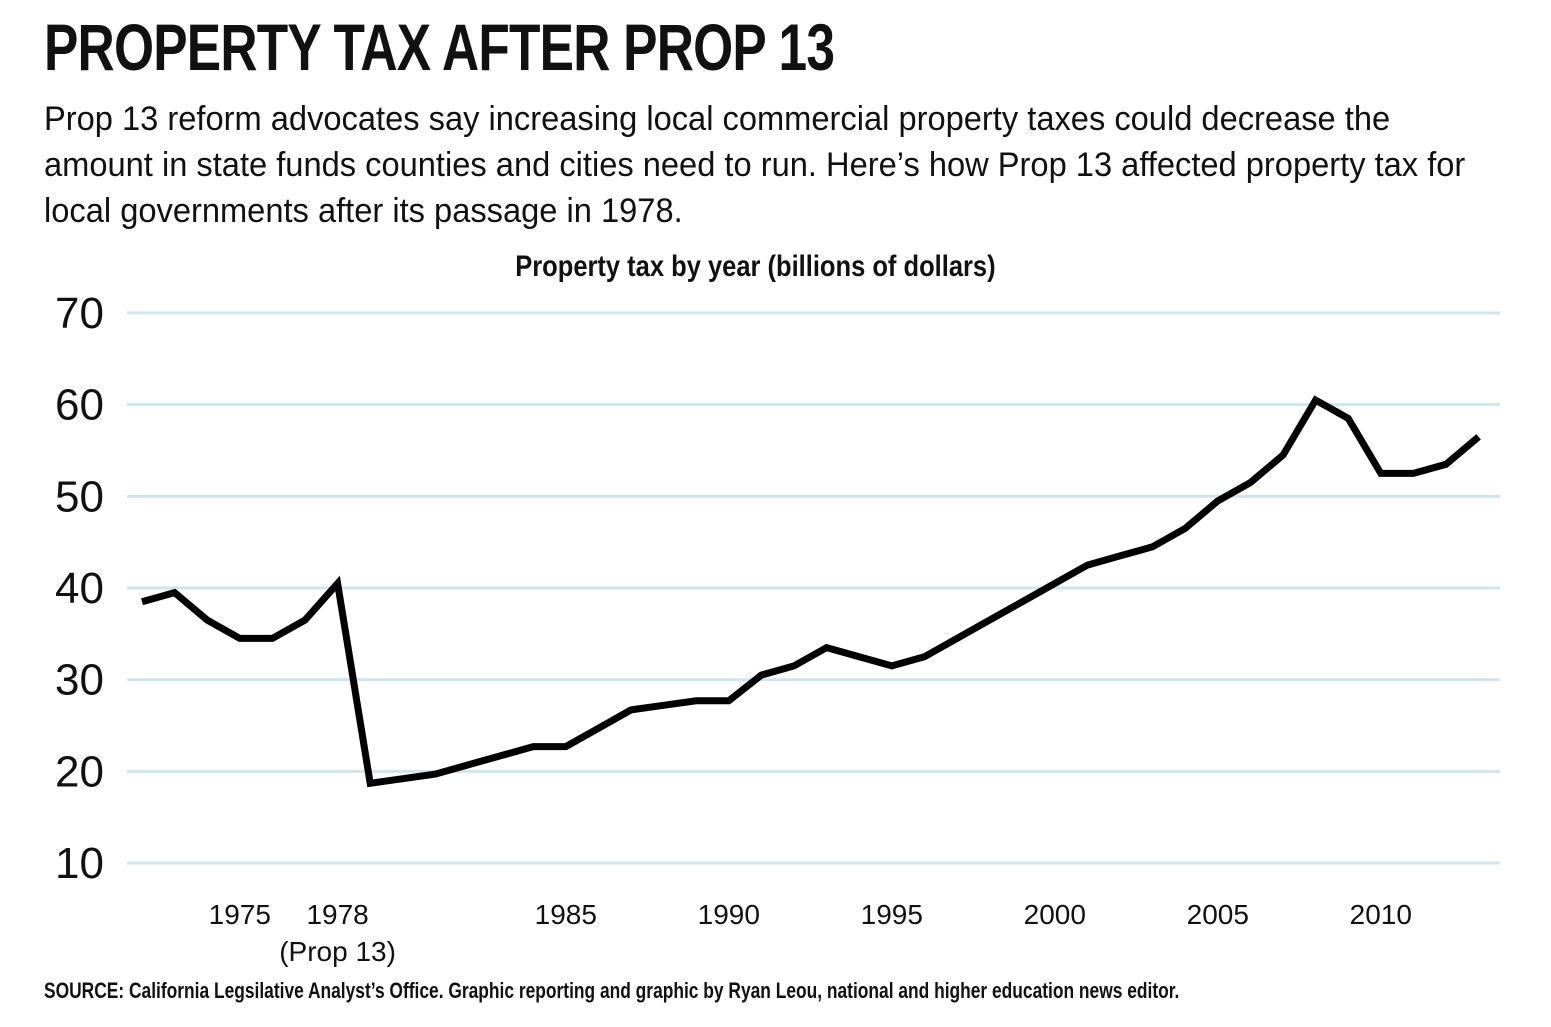 The width and height of the screenshot is (1551, 1027). Describe the element at coordinates (566, 914) in the screenshot. I see `x-tick-label: 1985` at that location.